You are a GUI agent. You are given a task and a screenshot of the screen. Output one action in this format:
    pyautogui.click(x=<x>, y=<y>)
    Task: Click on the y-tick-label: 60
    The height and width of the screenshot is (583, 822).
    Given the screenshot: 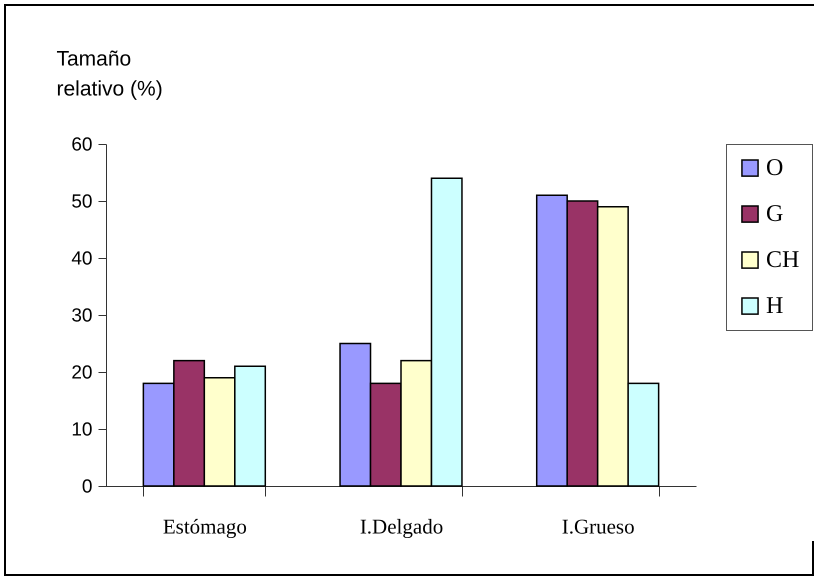 What is the action you would take?
    pyautogui.click(x=81, y=145)
    